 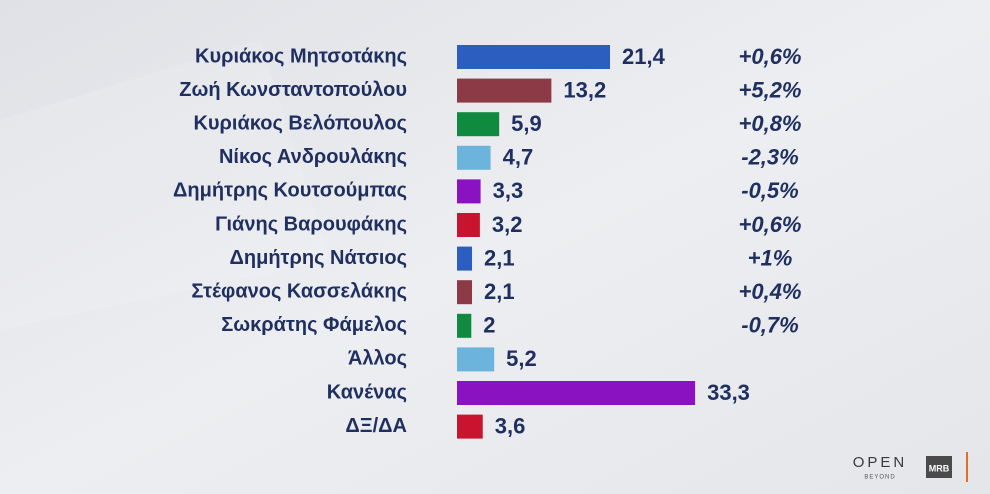 I want to click on category-label: Δημήτρης Κουτσούμπας, so click(x=290, y=191).